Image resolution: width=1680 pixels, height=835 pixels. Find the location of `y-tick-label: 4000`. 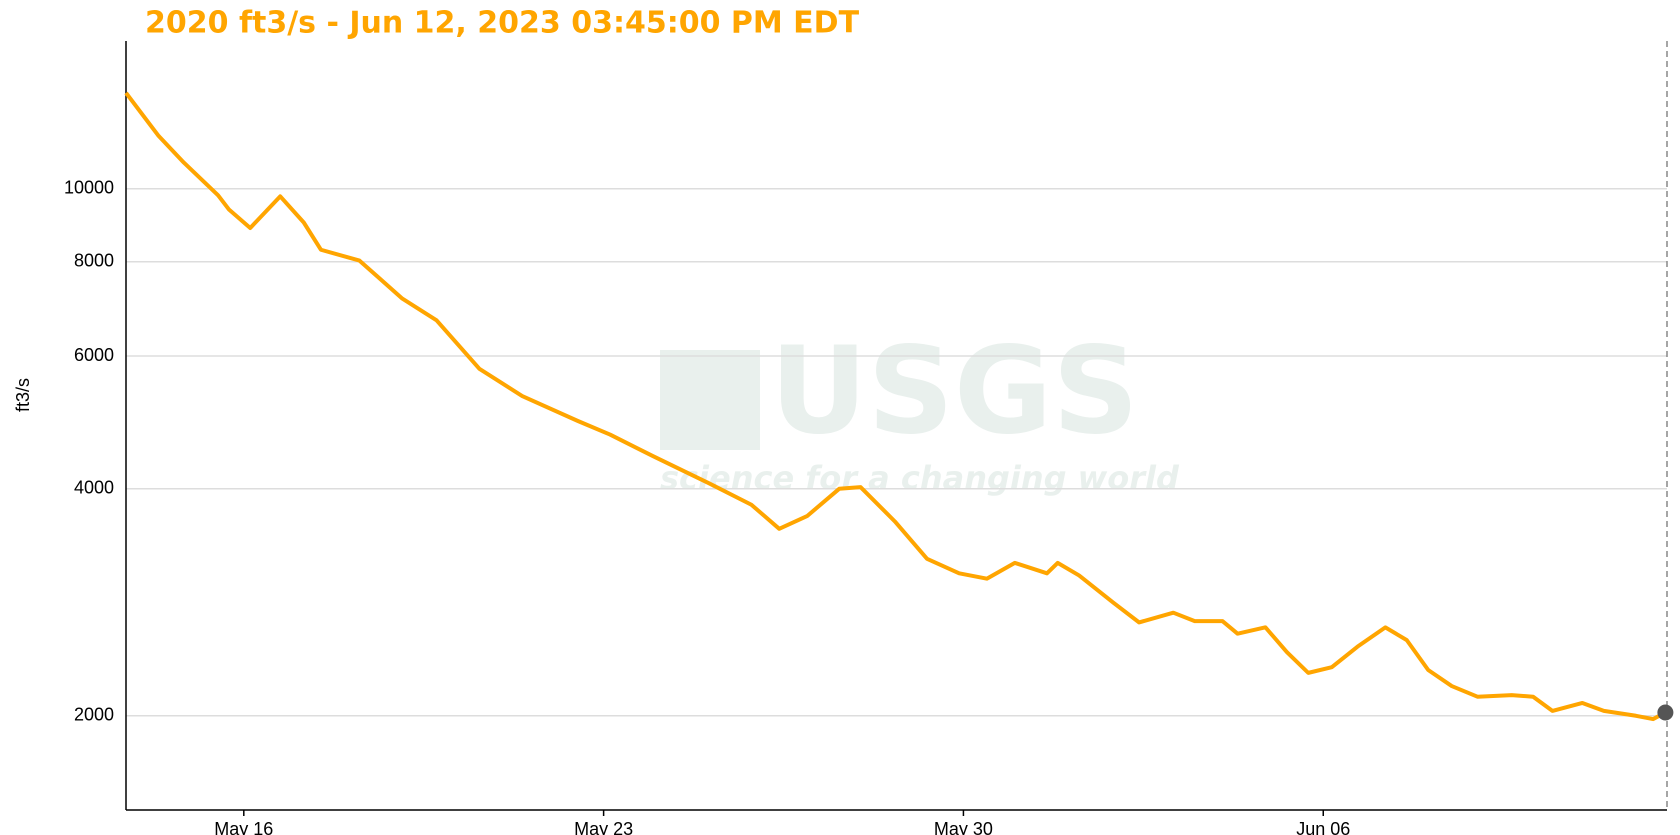

y-tick-label: 4000 is located at coordinates (94, 488).